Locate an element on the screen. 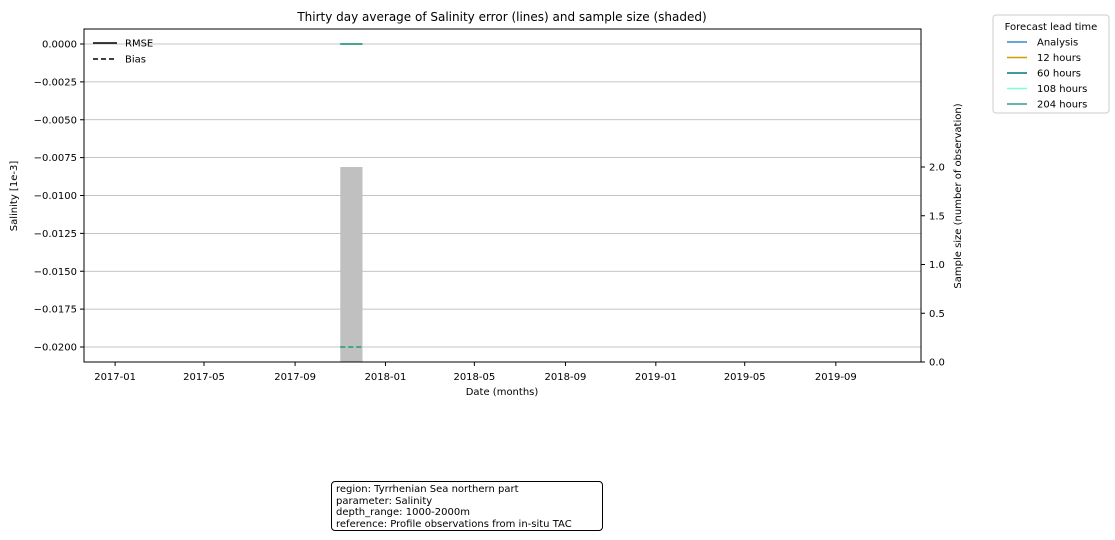 This screenshot has height=540, width=1115. y-tick-label: −0.0050 is located at coordinates (55, 120).